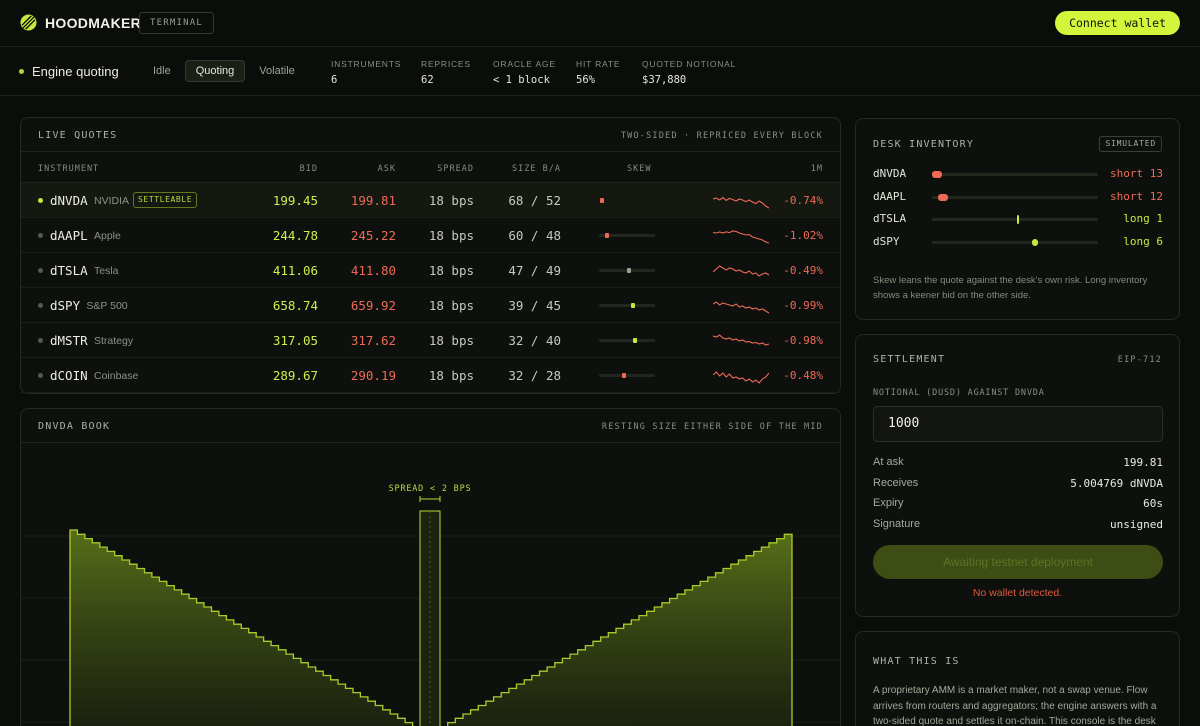  I want to click on engine-status: Engine quoting, so click(69, 71).